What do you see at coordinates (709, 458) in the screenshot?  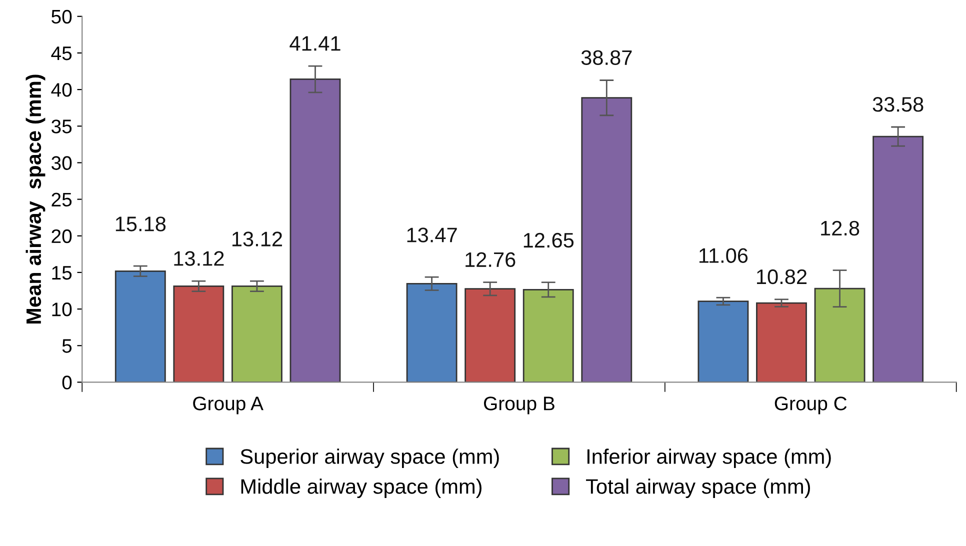 I see `legend-label: Inferior airway space (mm)` at bounding box center [709, 458].